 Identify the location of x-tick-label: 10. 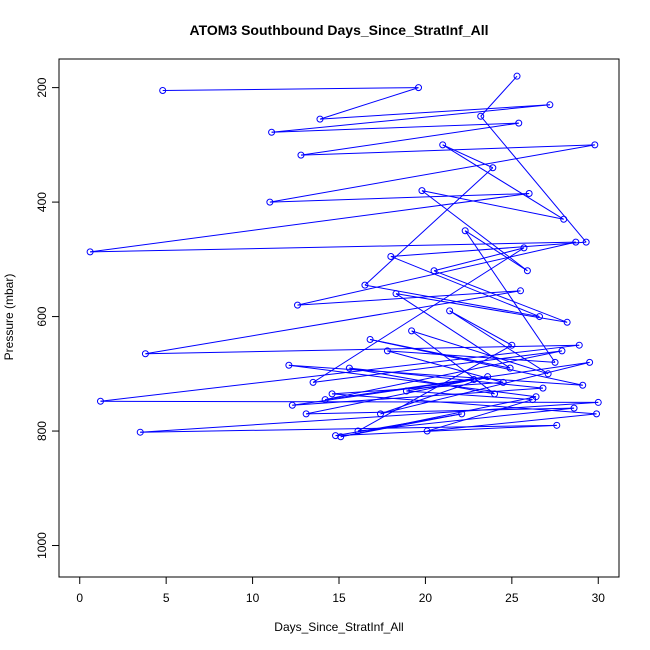
(253, 598).